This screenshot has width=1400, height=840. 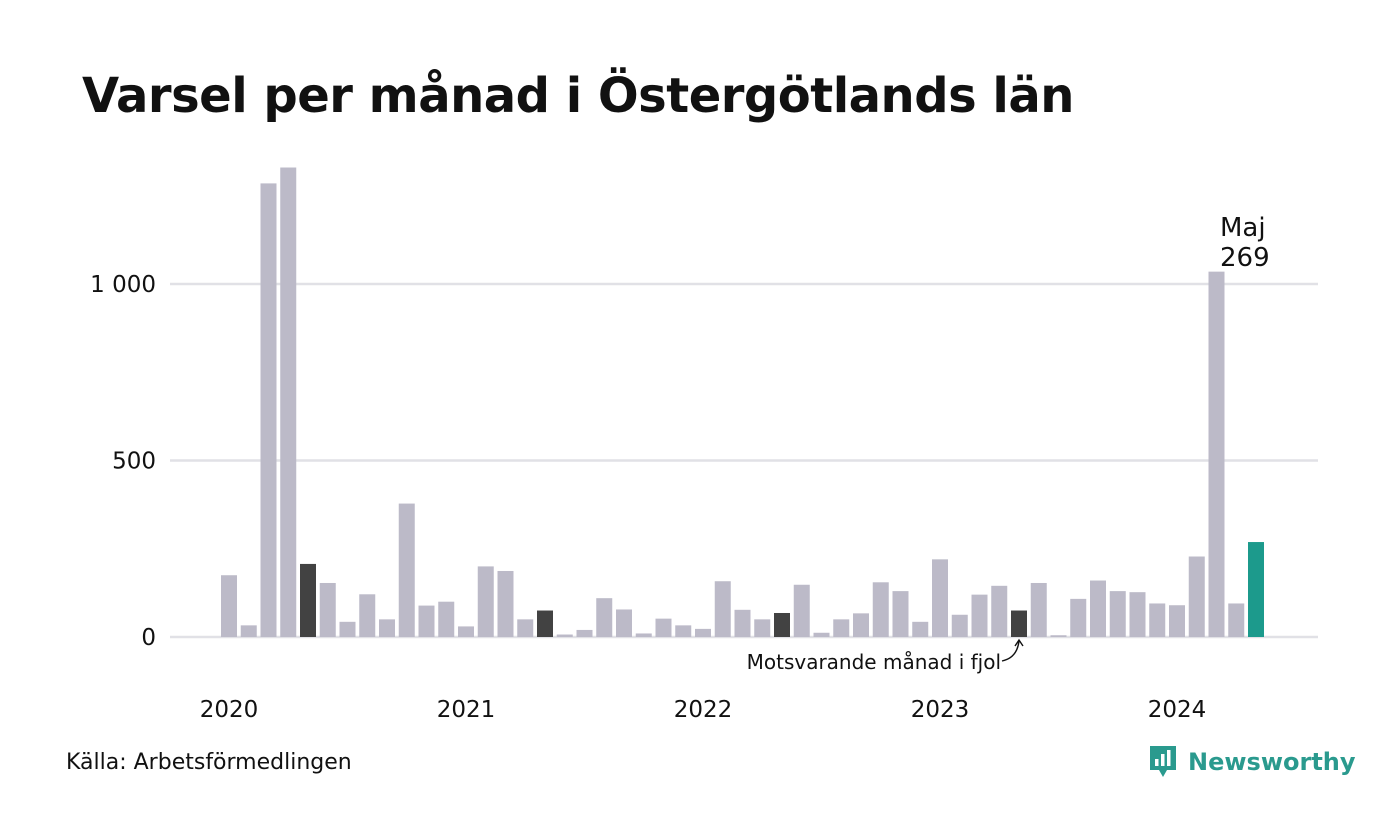 What do you see at coordinates (466, 710) in the screenshot?
I see `x-tick-label: 2021` at bounding box center [466, 710].